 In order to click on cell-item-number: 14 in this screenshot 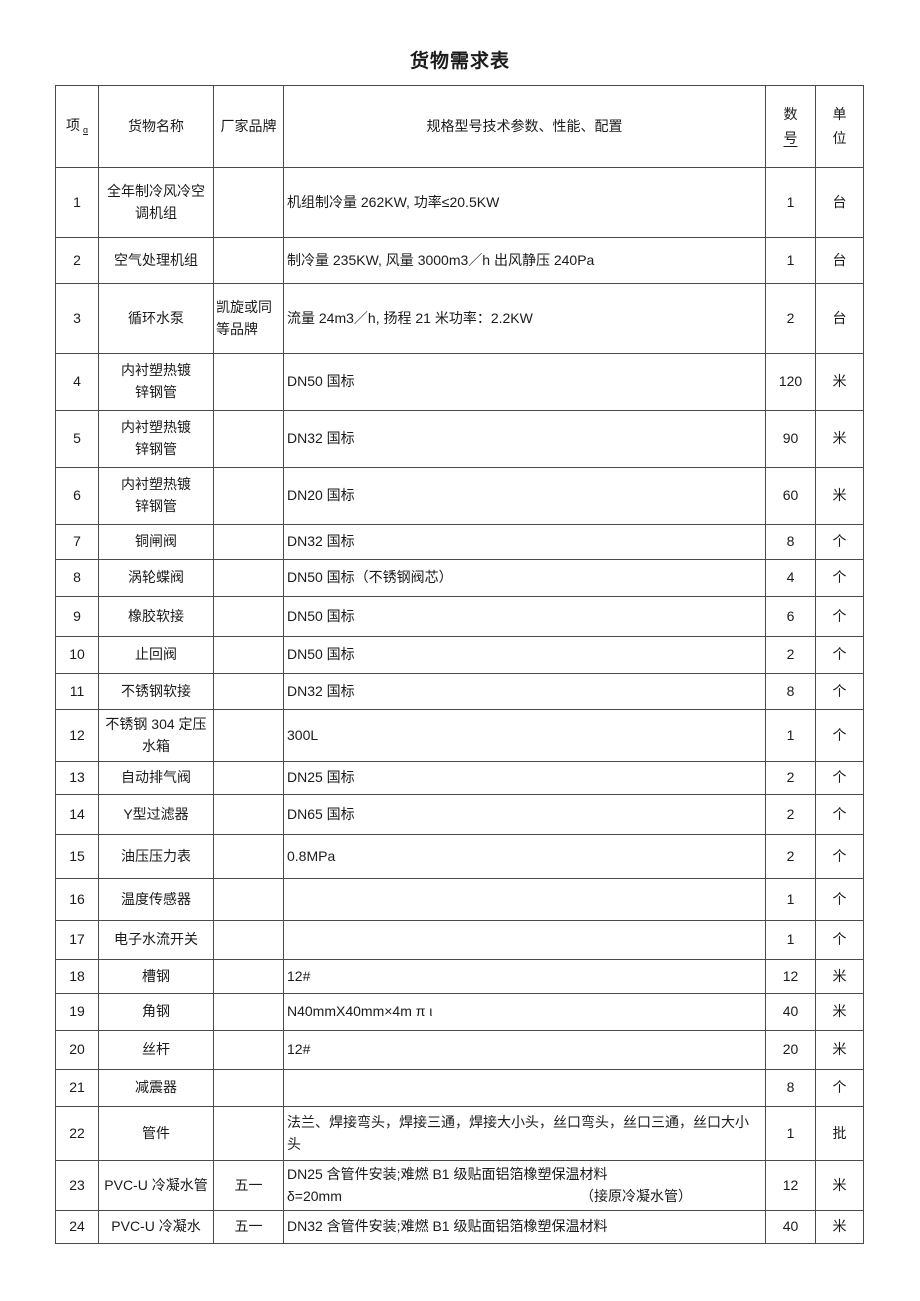, I will do `click(77, 814)`.